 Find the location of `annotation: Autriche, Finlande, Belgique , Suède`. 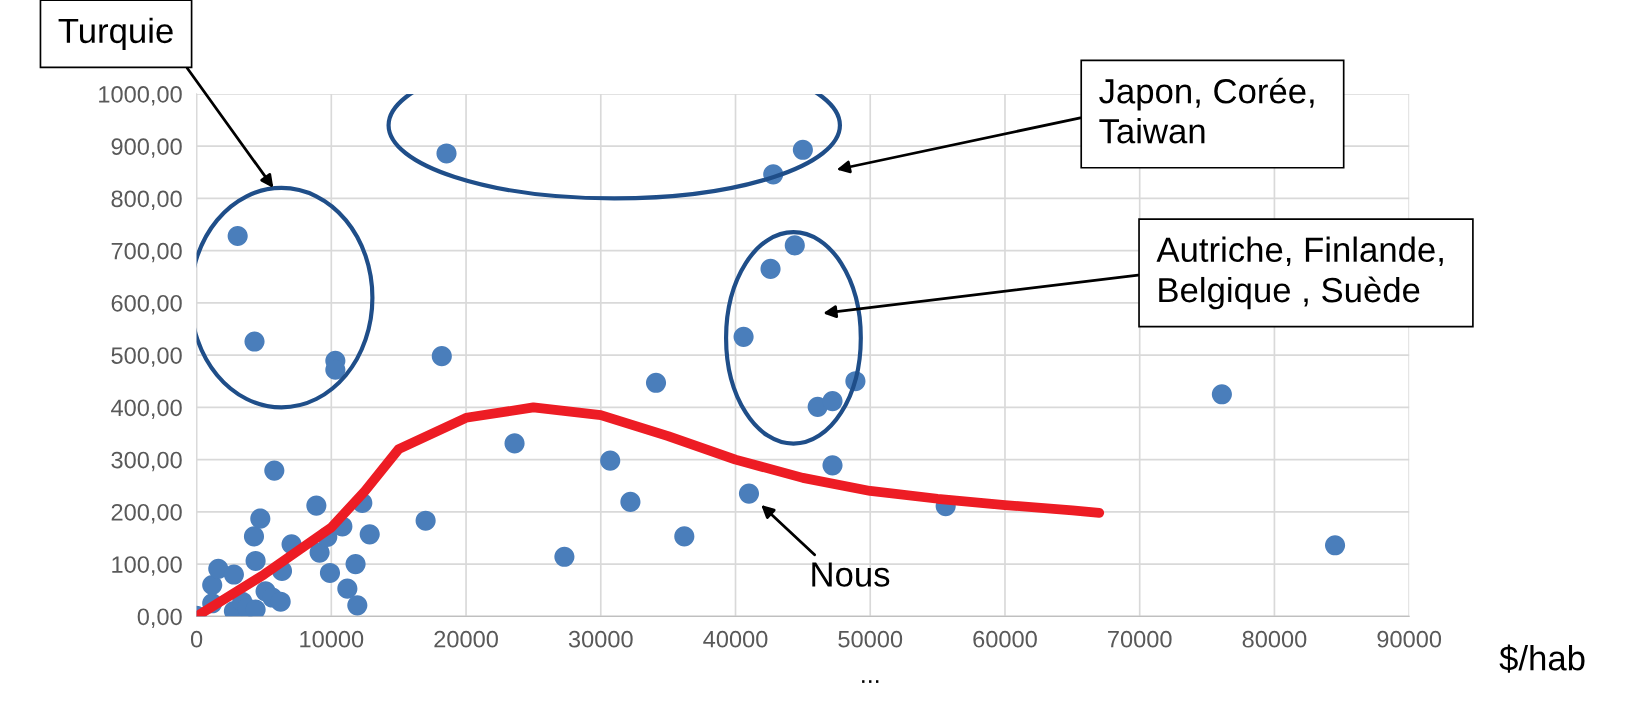

annotation: Autriche, Finlande, Belgique , Suède is located at coordinates (1299, 273).